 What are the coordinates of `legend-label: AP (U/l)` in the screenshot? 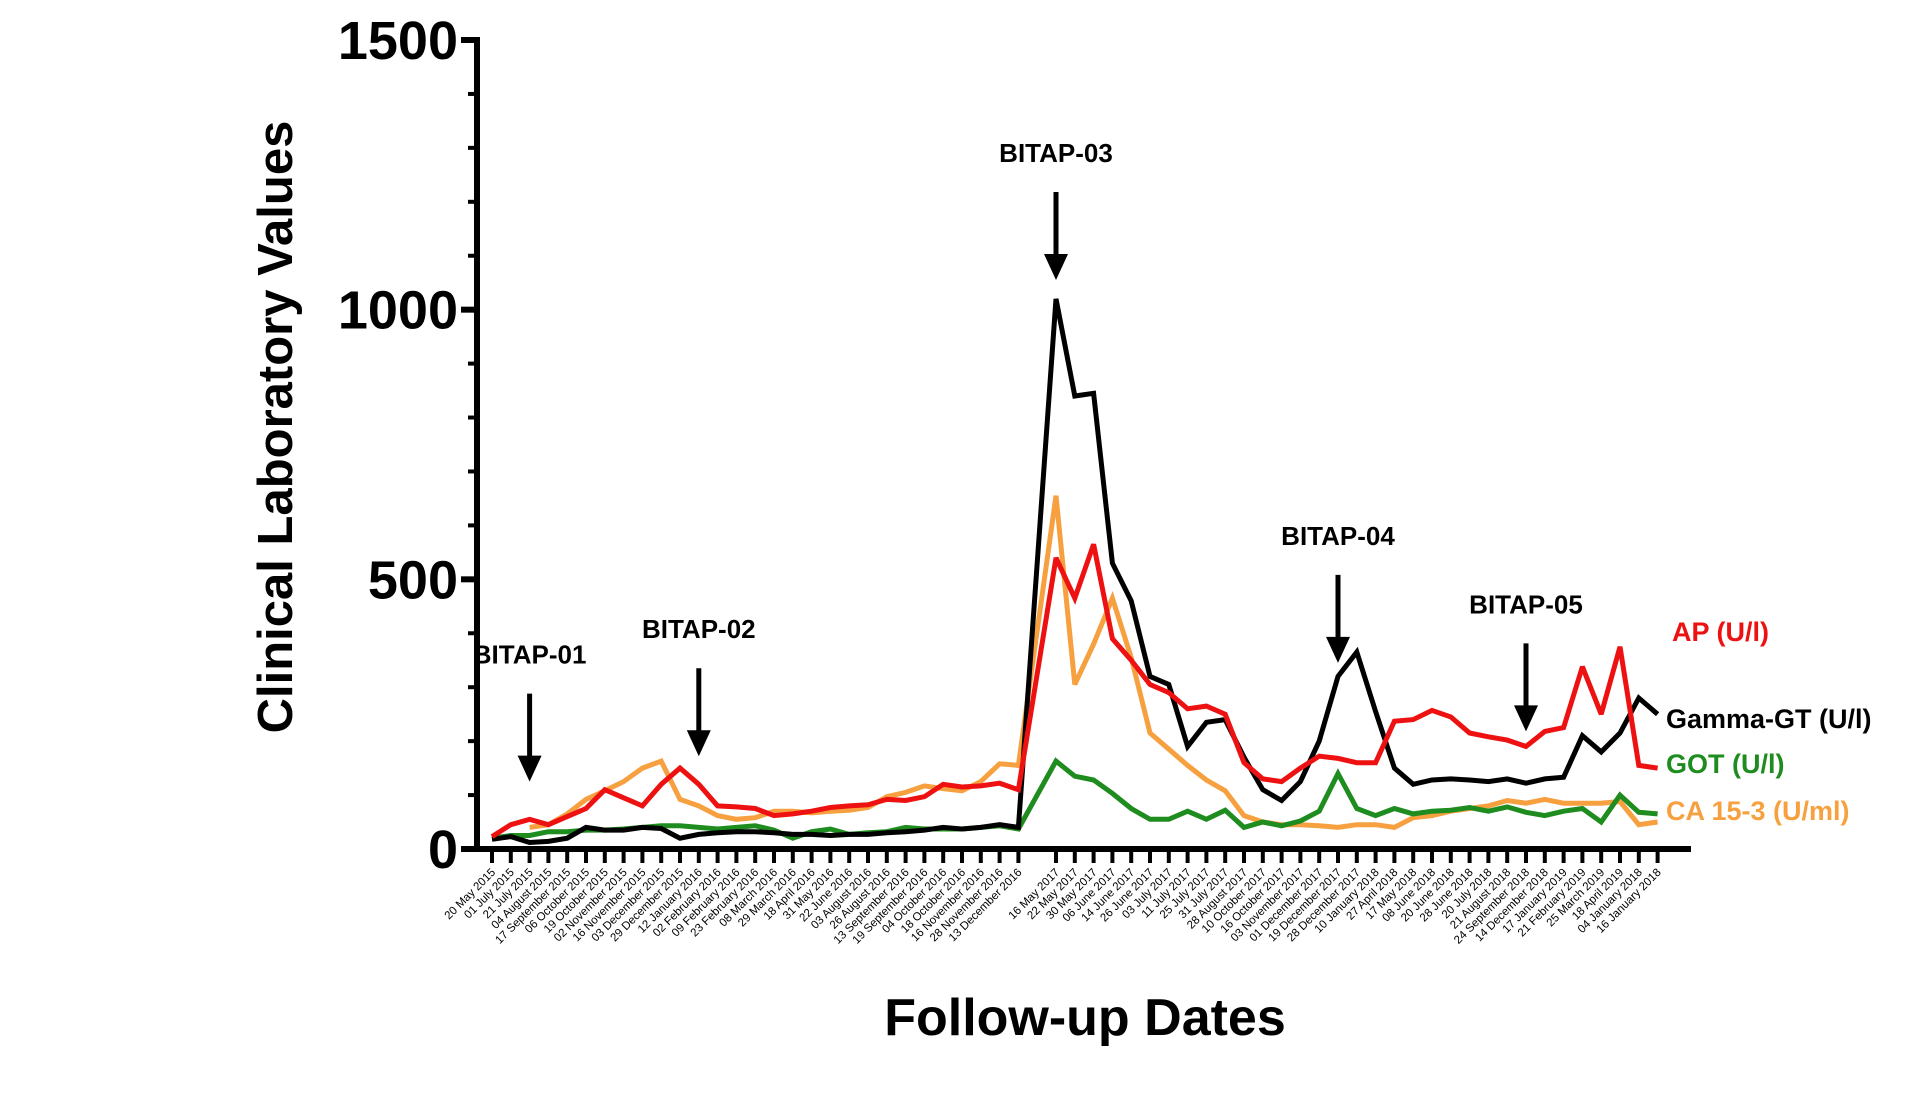 It's located at (1720, 632).